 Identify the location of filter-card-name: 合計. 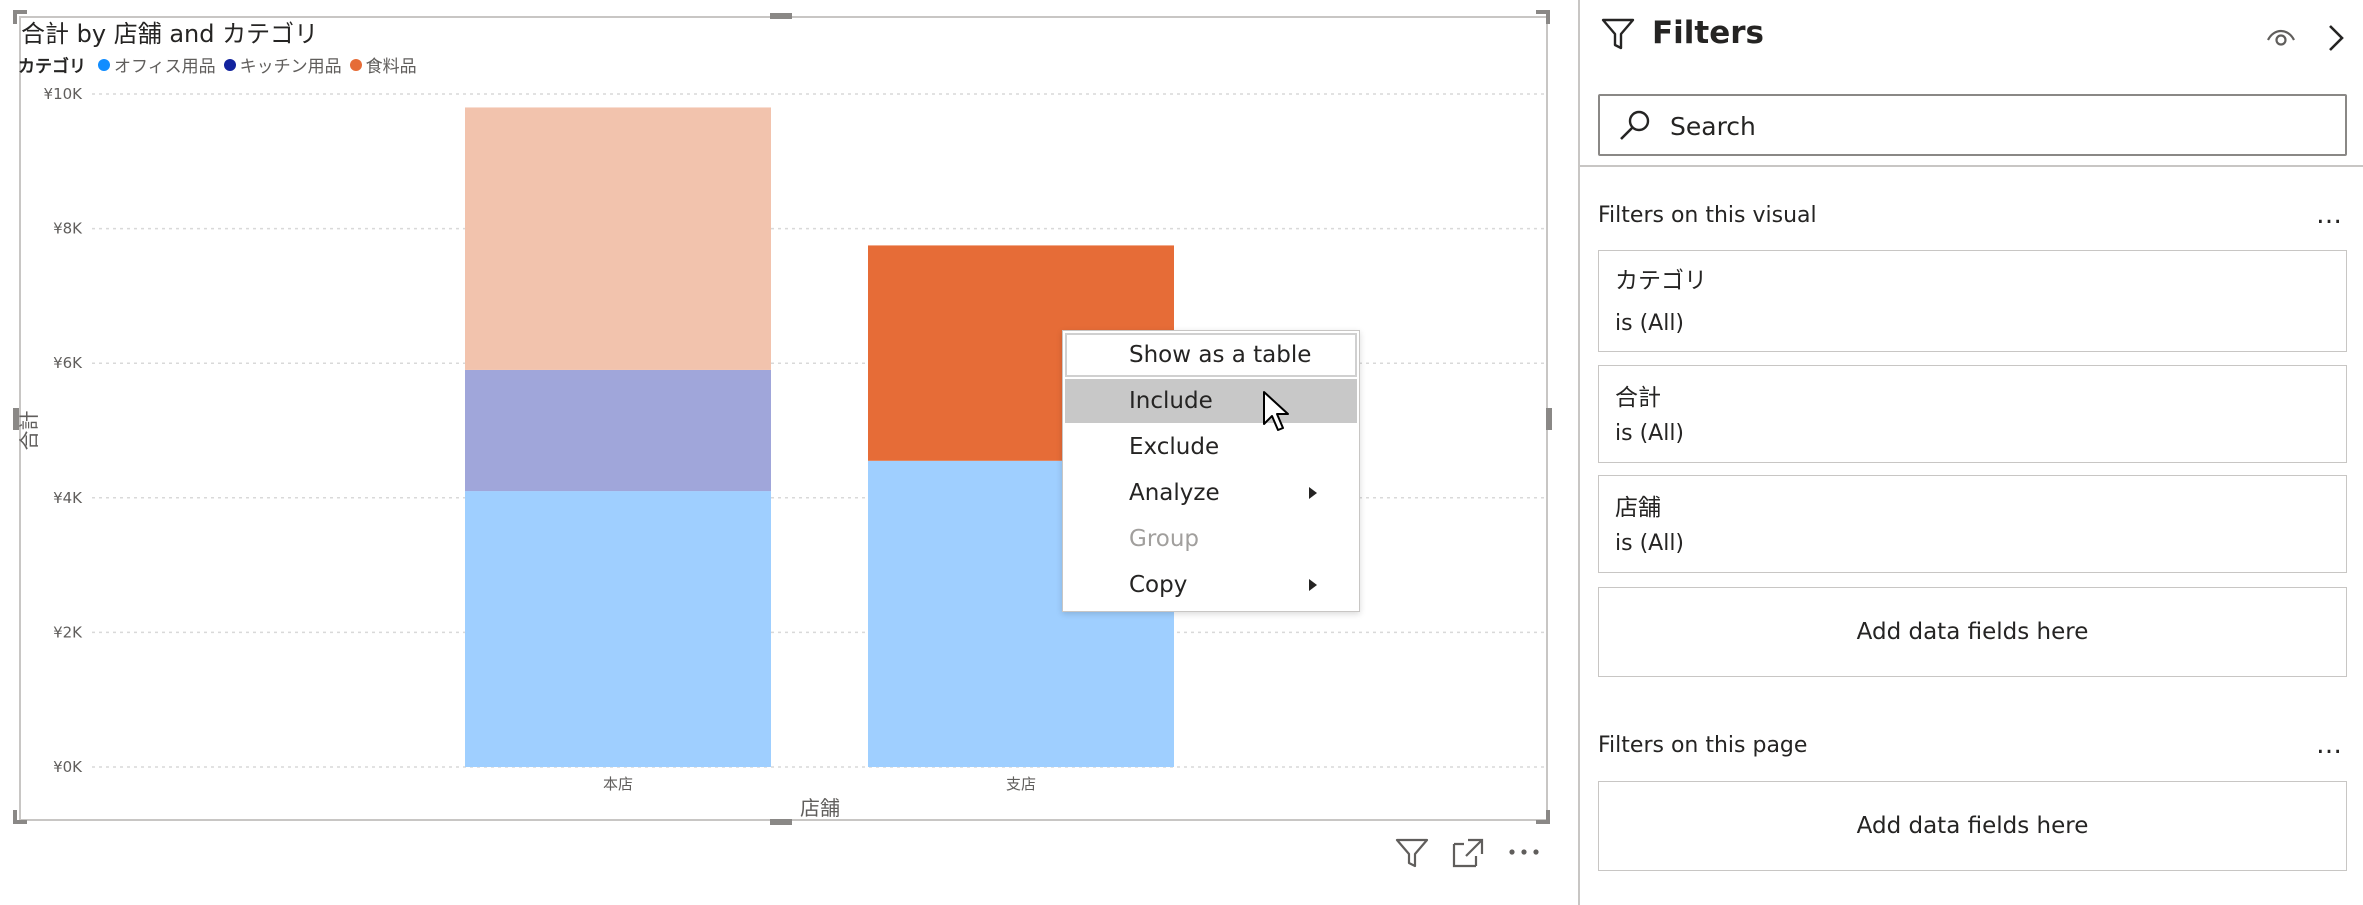
(1638, 398).